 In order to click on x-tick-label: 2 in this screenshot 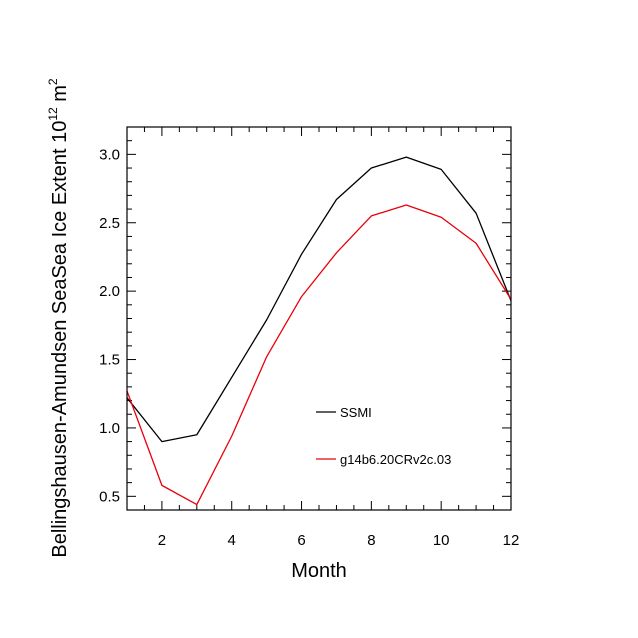, I will do `click(162, 540)`.